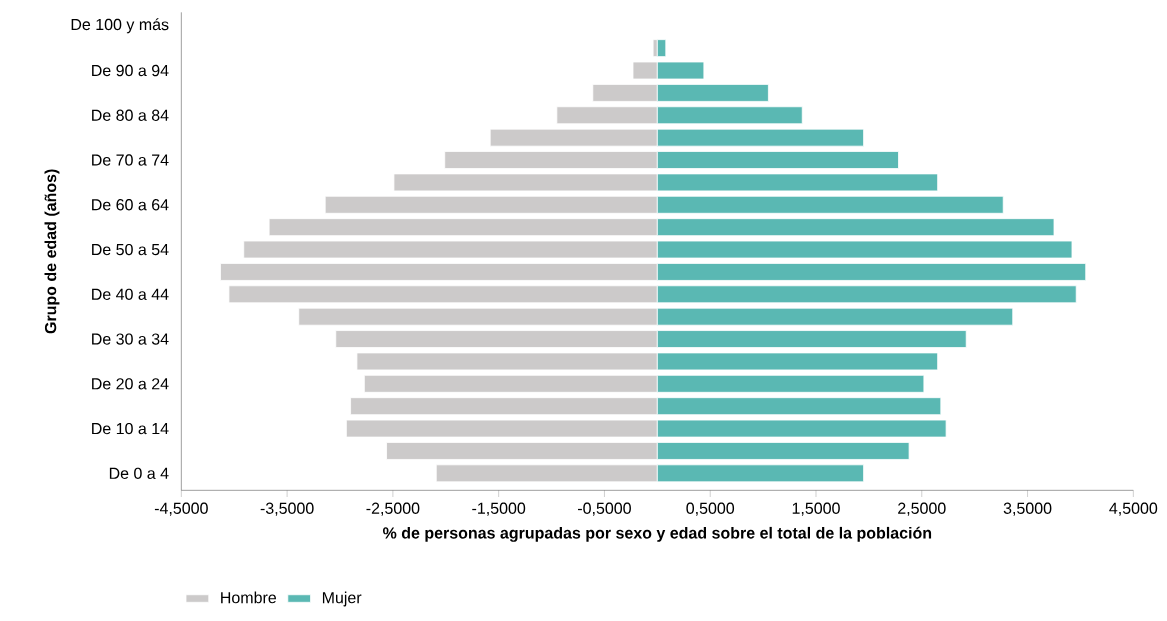 The width and height of the screenshot is (1167, 621). I want to click on x-tick-label: -1,5000, so click(499, 509).